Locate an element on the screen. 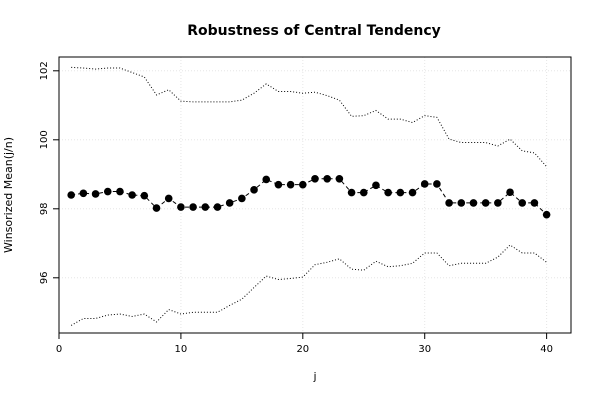 This screenshot has height=400, width=599. x-tick-label: 10 is located at coordinates (181, 349).